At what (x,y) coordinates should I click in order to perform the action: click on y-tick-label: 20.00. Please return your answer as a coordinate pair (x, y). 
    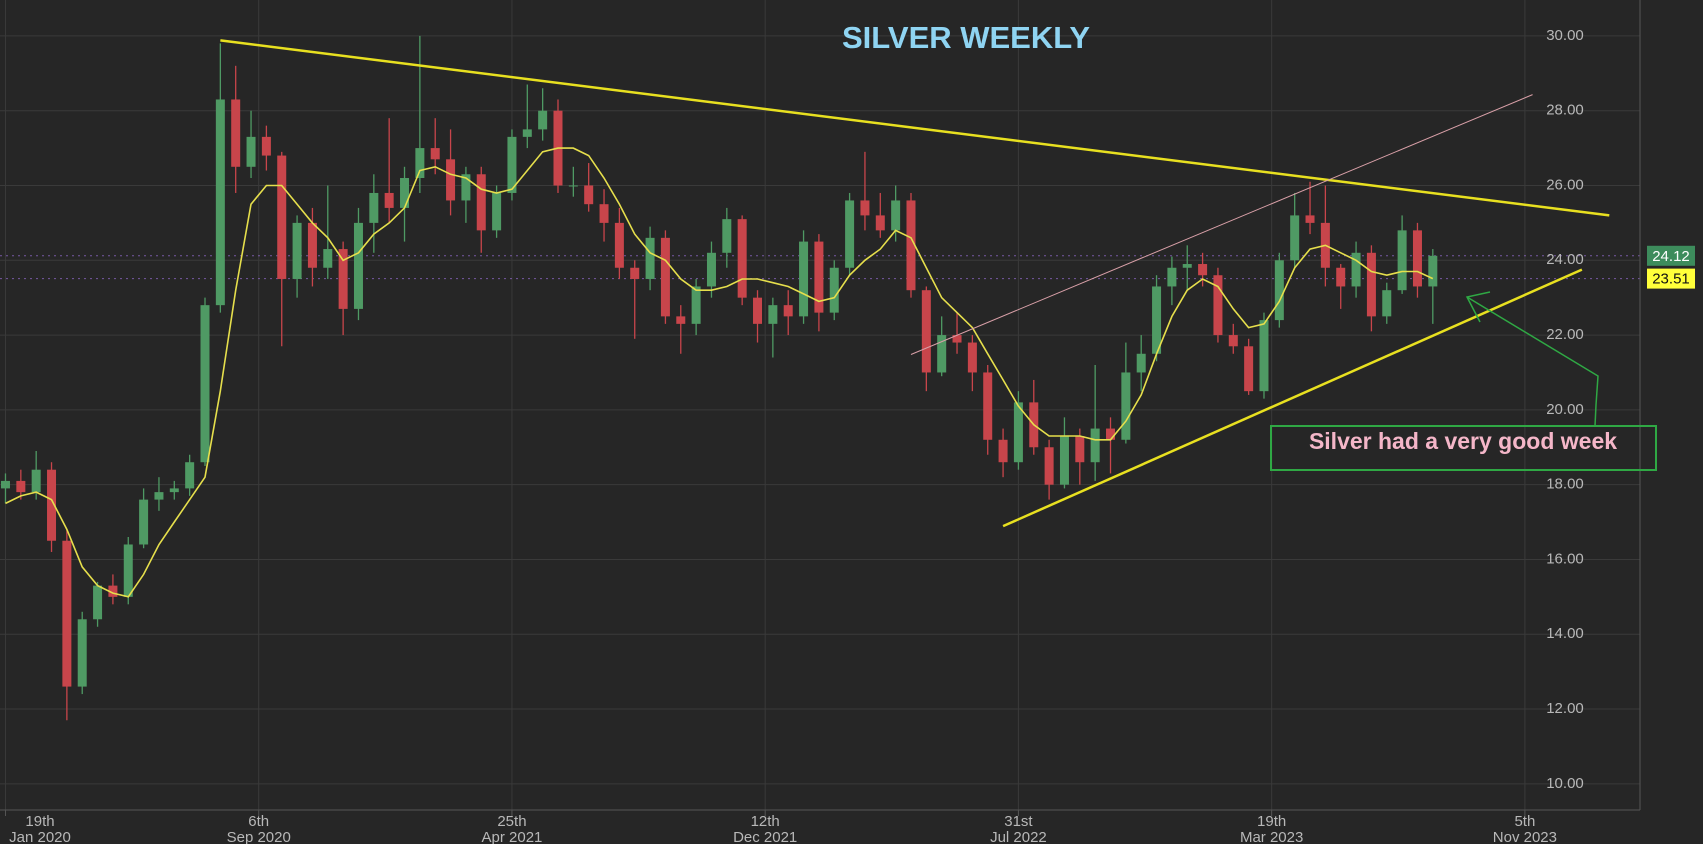
    Looking at the image, I should click on (1565, 409).